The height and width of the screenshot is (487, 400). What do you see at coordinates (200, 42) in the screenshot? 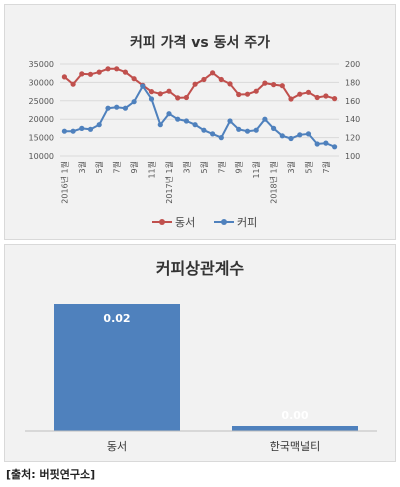
I see `line-chart-title: 커피 가격 vs 동서 주가` at bounding box center [200, 42].